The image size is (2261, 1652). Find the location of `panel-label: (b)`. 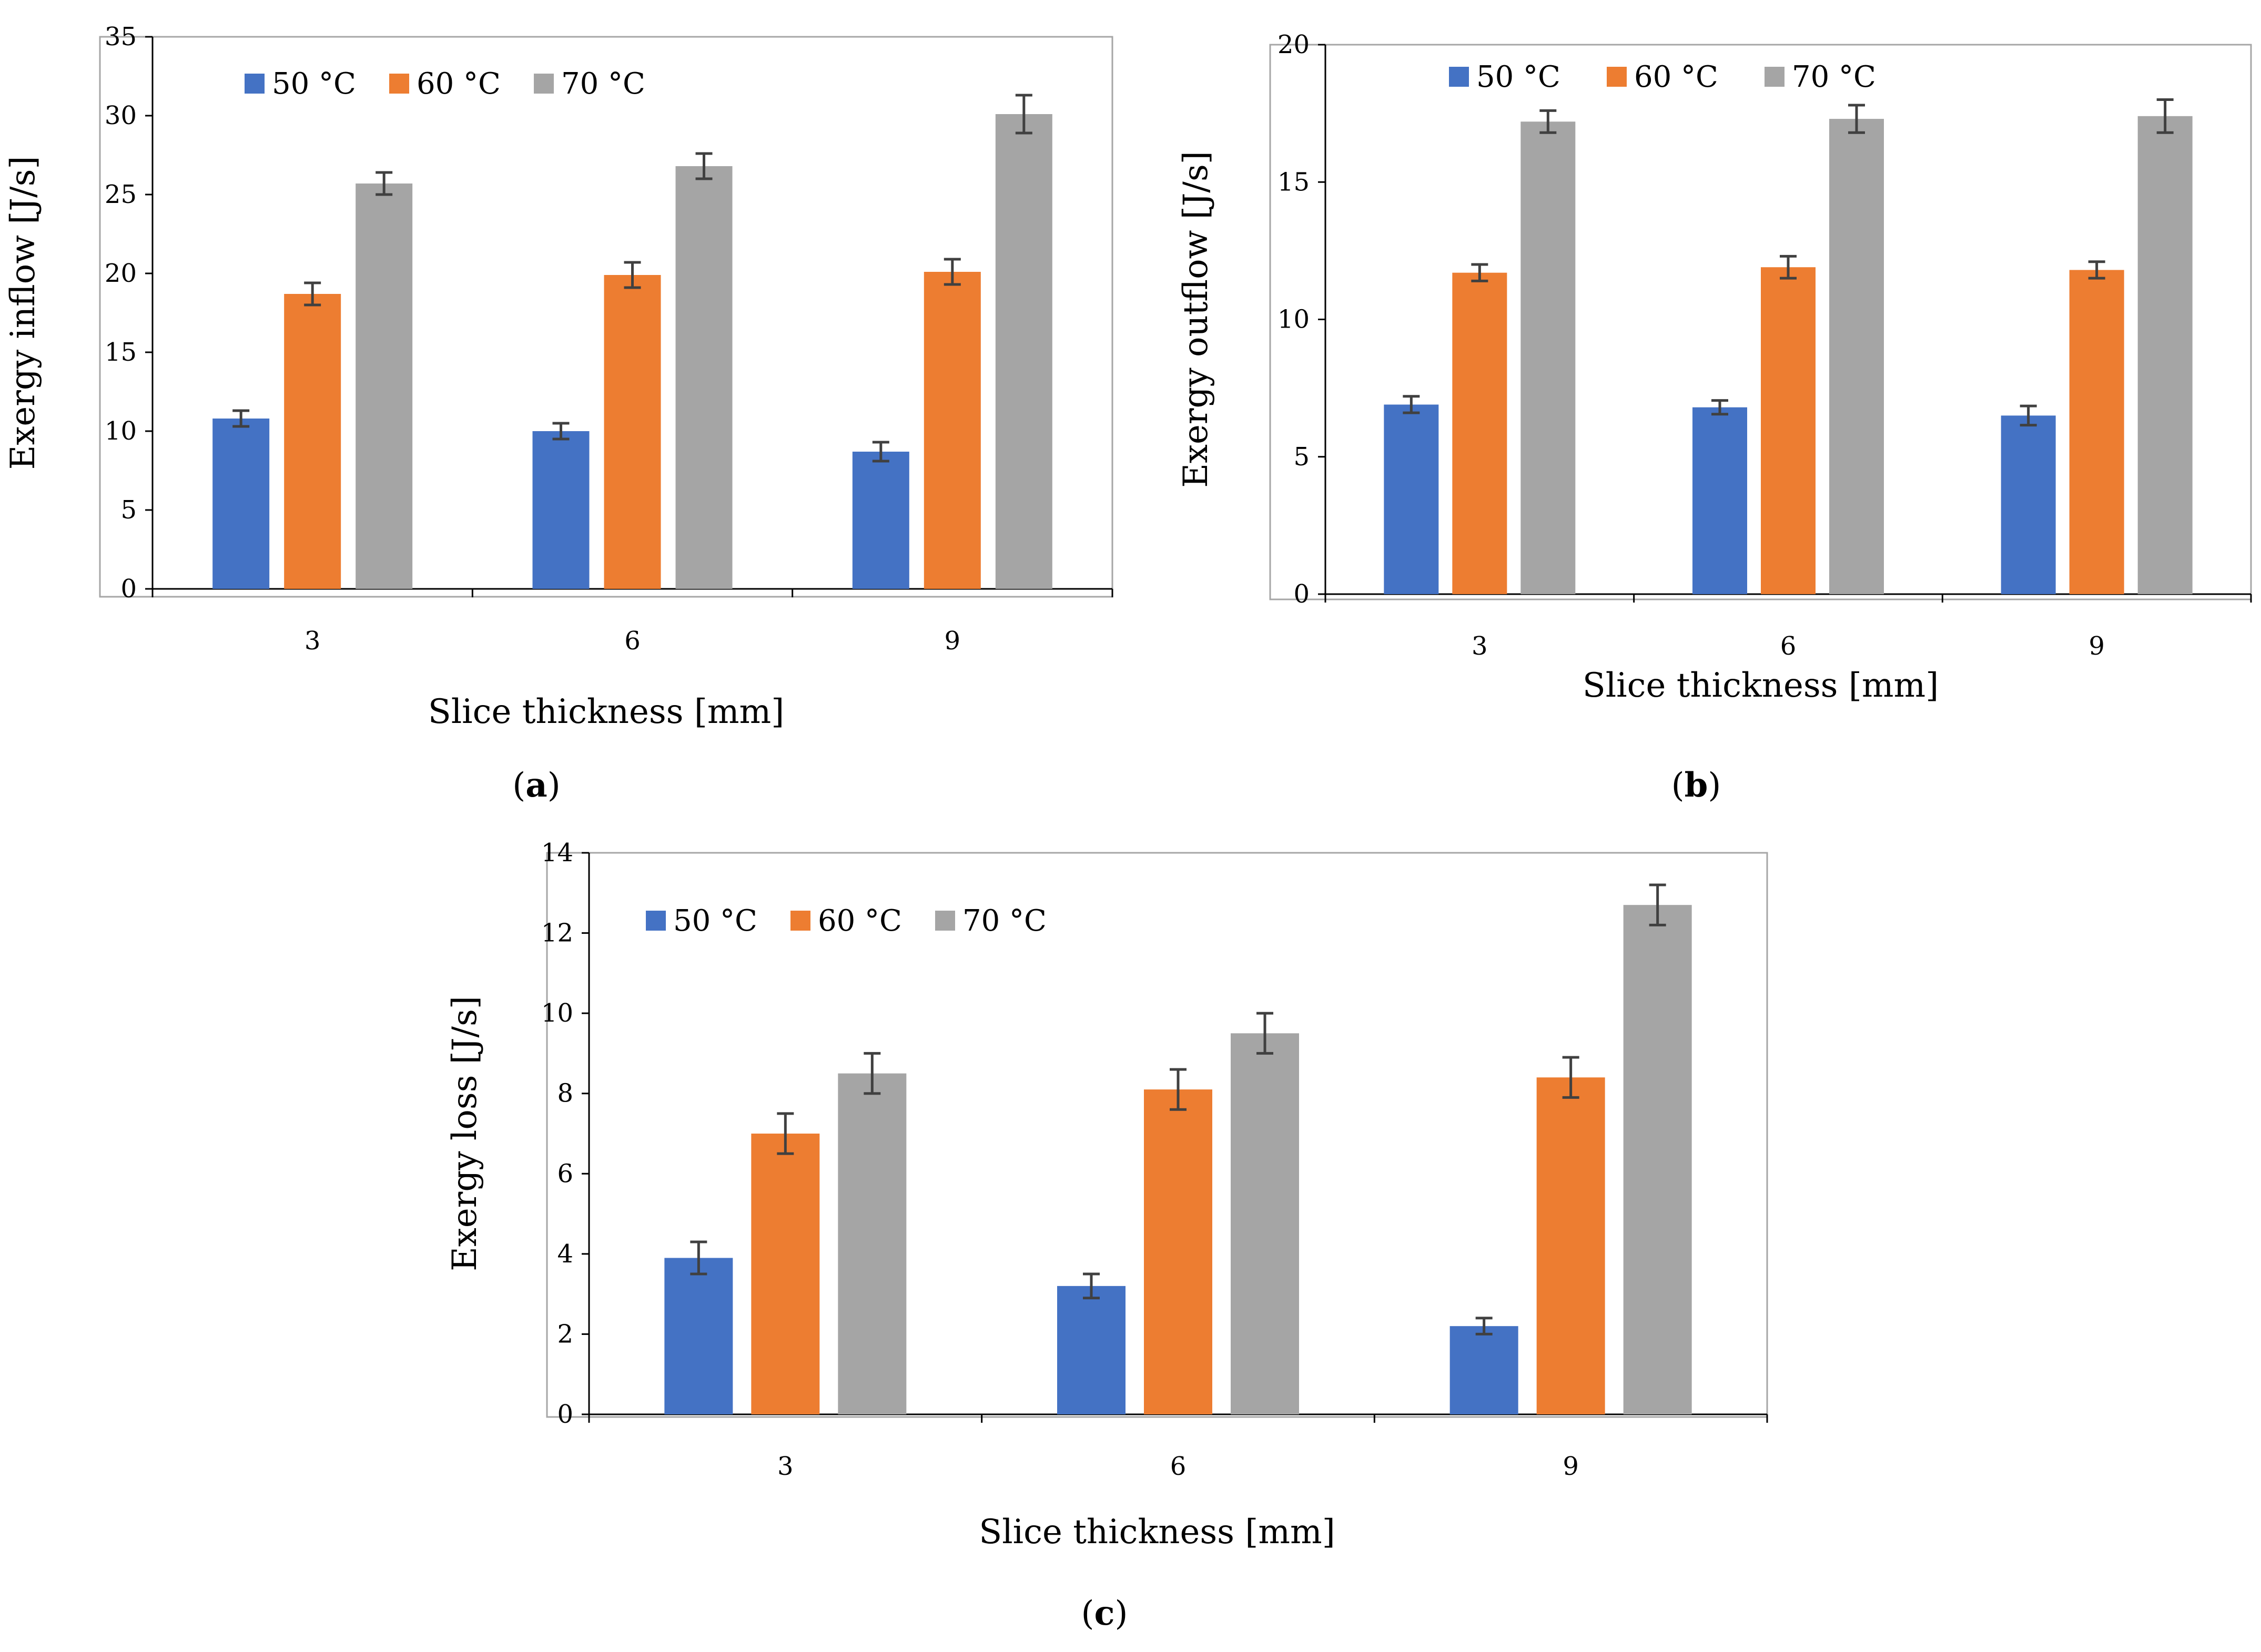

panel-label: (b) is located at coordinates (1696, 785).